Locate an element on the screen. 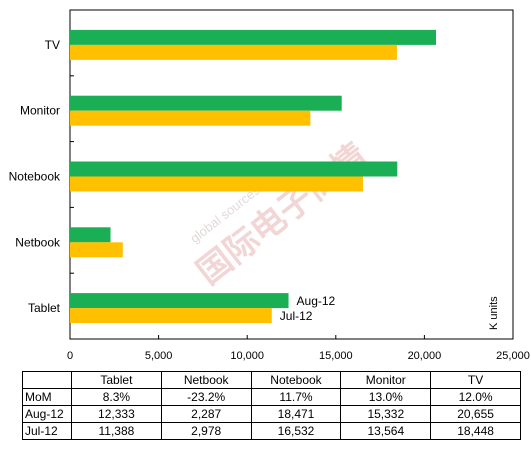 Image resolution: width=531 pixels, height=449 pixels. row-label: Aug-12 is located at coordinates (47, 414).